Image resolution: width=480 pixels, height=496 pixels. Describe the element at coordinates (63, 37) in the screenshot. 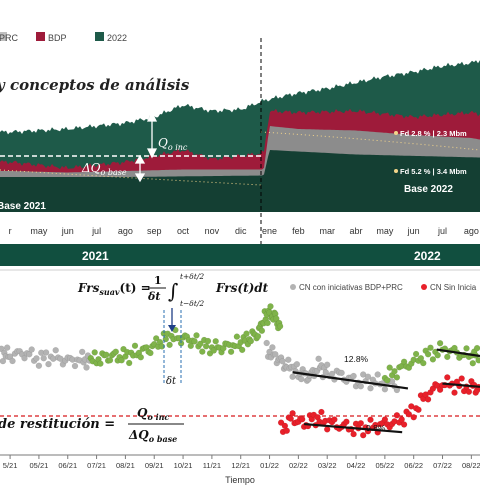

I see `top-legend: PRC BDP 2022` at that location.